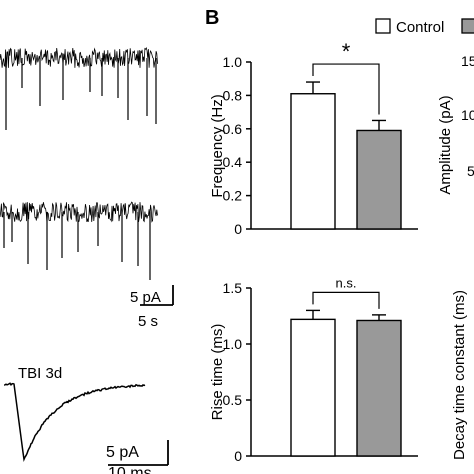 The height and width of the screenshot is (474, 474). I want to click on y-tick-label: 0.2, so click(233, 196).